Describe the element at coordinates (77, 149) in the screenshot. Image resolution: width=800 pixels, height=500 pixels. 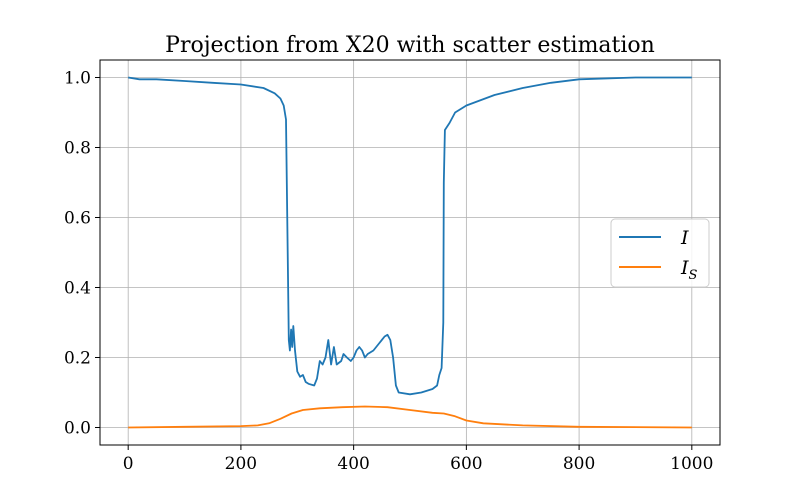
I see `y-tick-label: 0.8` at that location.